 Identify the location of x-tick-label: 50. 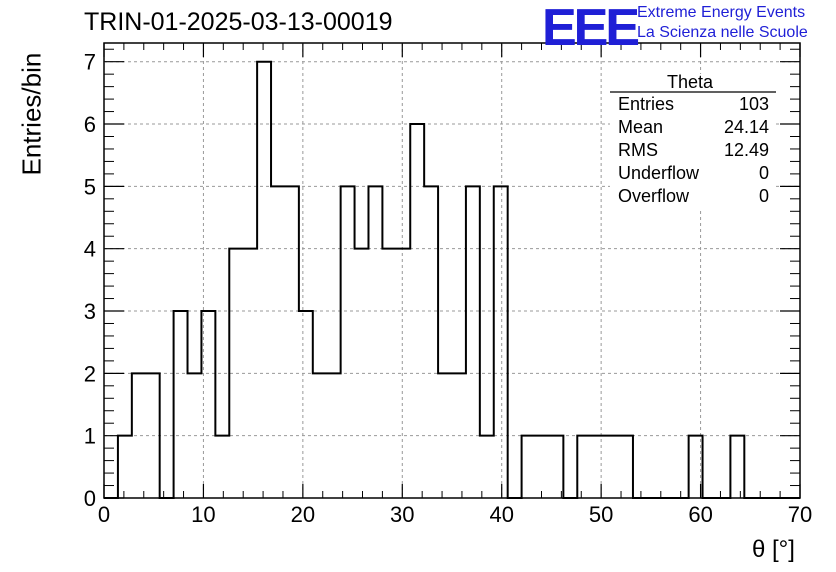
(601, 514).